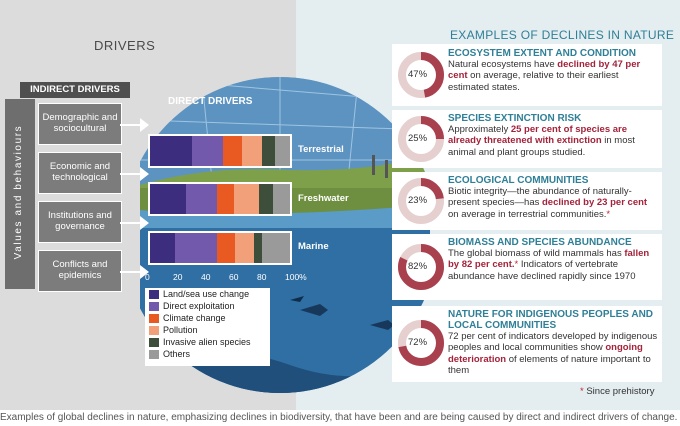 This screenshot has height=426, width=680. What do you see at coordinates (234, 277) in the screenshot?
I see `x-tick-label: 60` at bounding box center [234, 277].